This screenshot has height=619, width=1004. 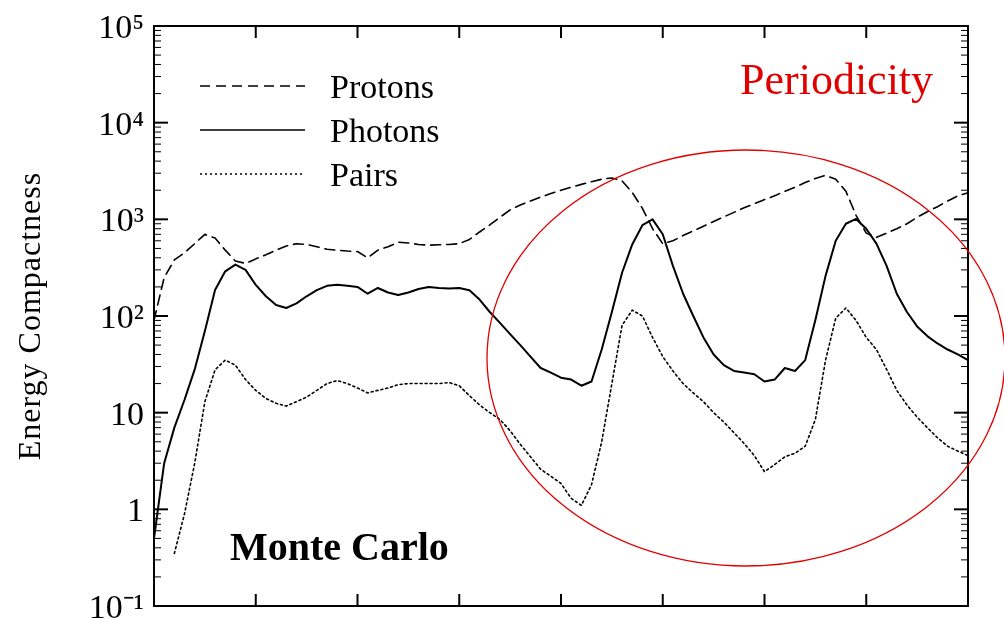 I want to click on y-tick-label: 10⁵, so click(x=121, y=26).